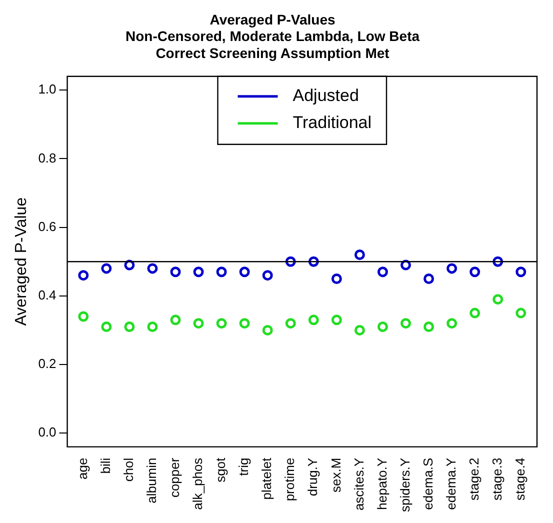  What do you see at coordinates (47, 89) in the screenshot?
I see `y-tick-label: 1.0` at bounding box center [47, 89].